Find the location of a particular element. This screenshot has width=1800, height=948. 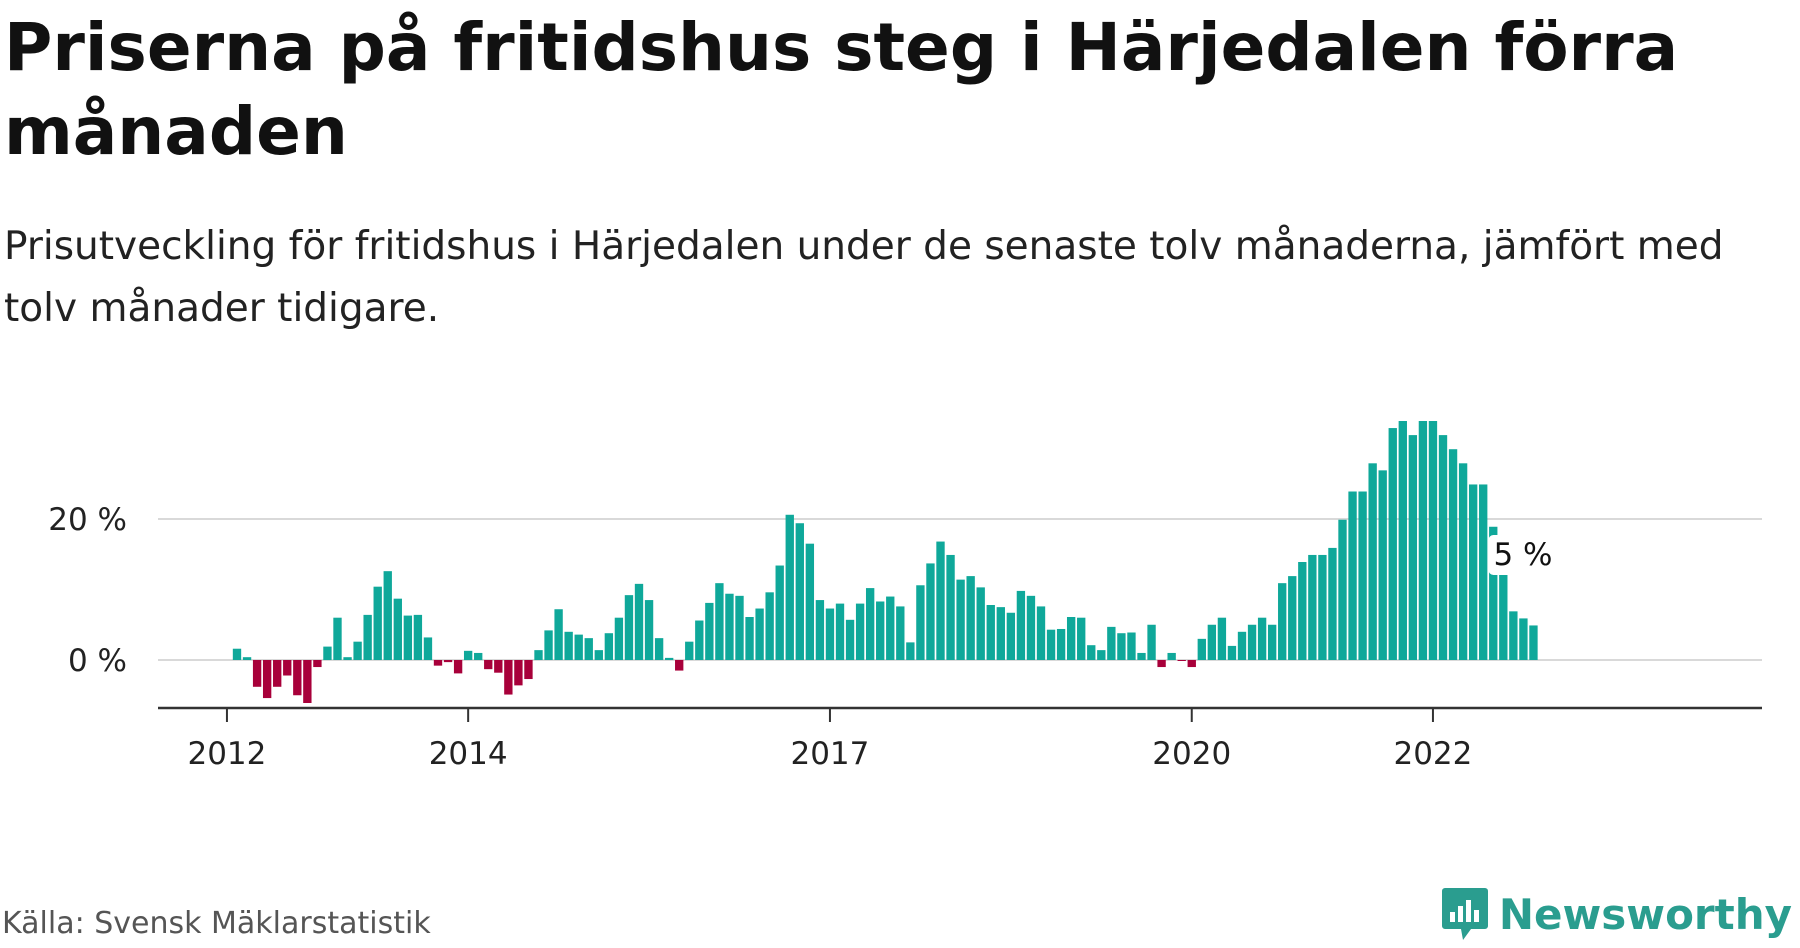

newsworthy-logo-icon is located at coordinates (1464, 914).